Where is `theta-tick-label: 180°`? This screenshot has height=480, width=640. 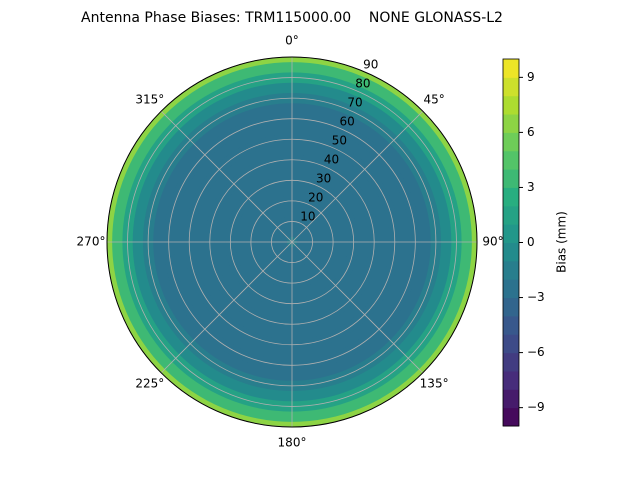
theta-tick-label: 180° is located at coordinates (292, 443).